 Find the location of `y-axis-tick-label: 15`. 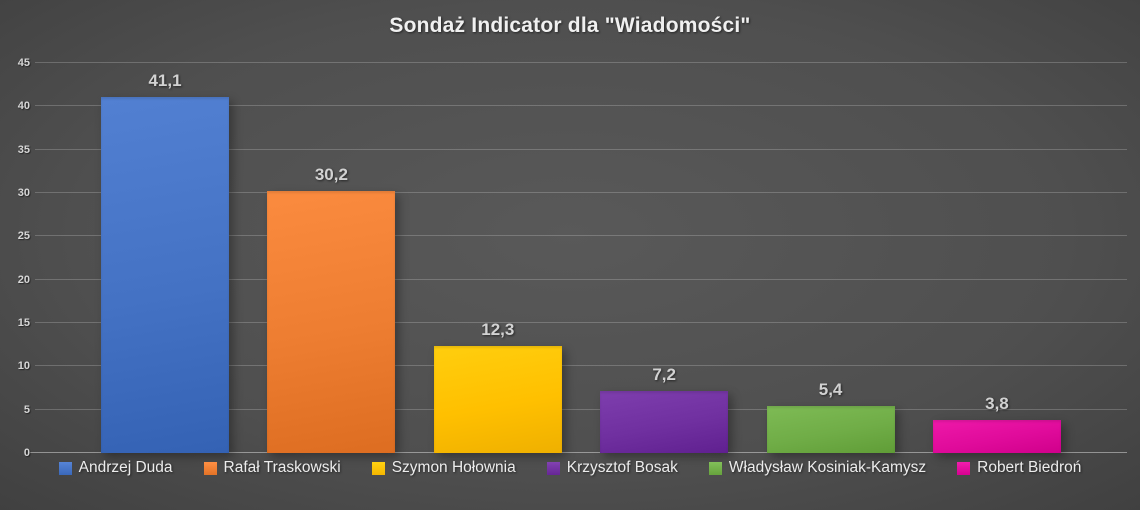

y-axis-tick-label: 15 is located at coordinates (23, 323).